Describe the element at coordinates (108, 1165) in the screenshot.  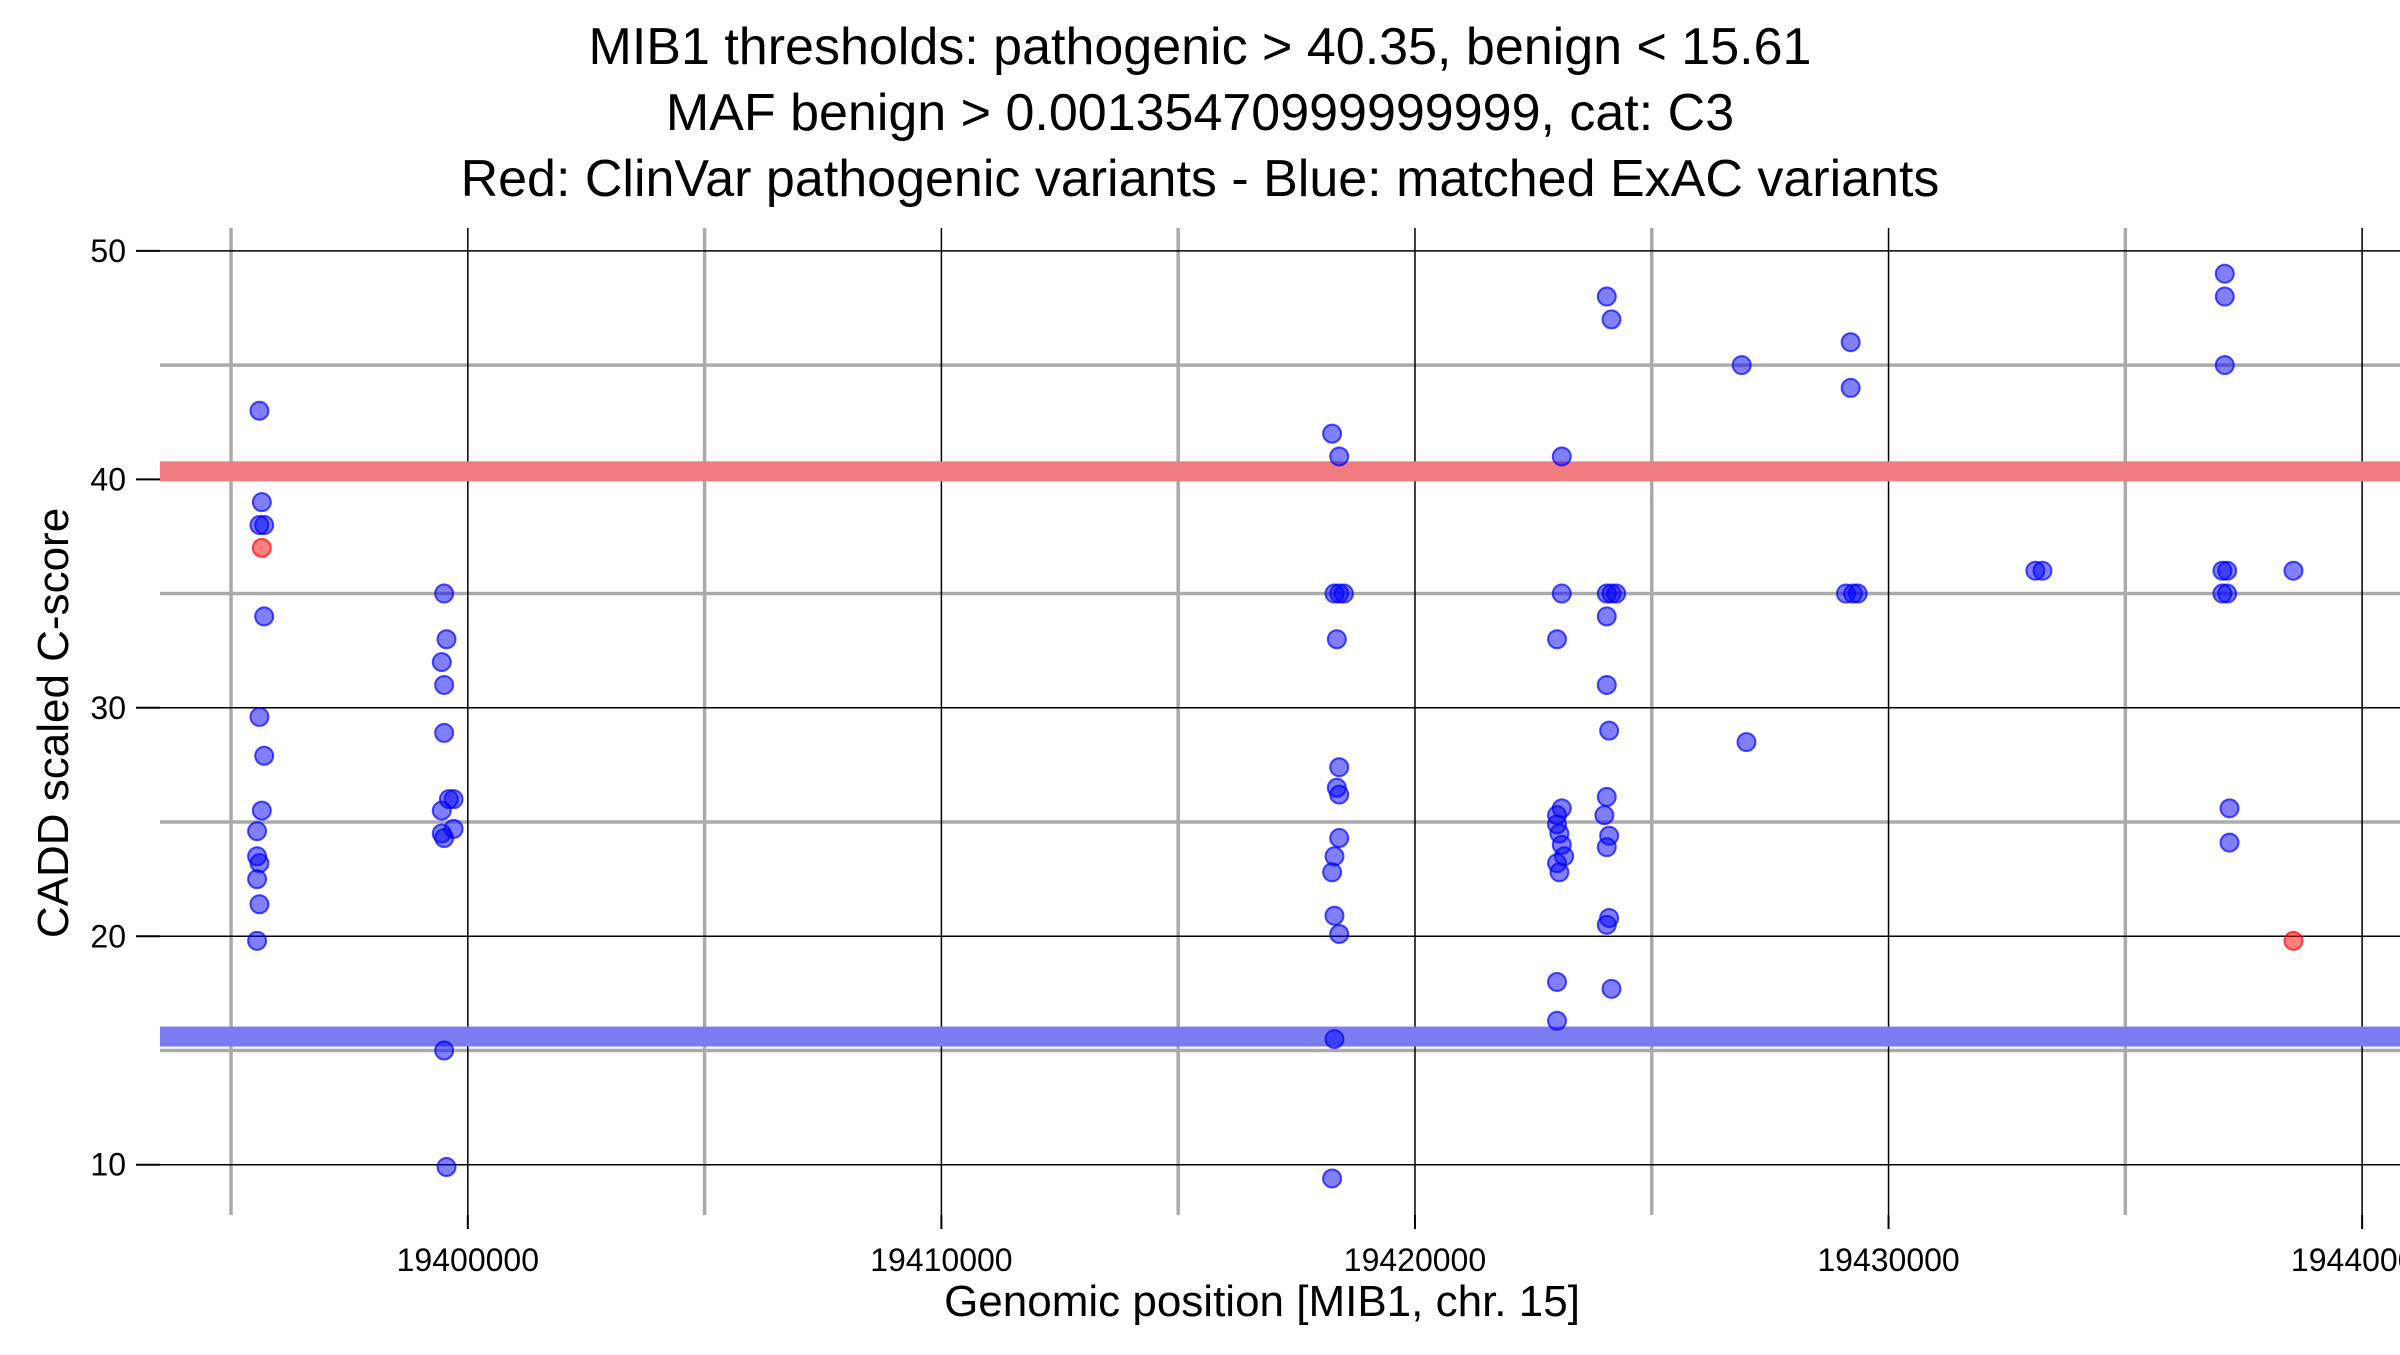
I see `y-tick-label: 10` at that location.